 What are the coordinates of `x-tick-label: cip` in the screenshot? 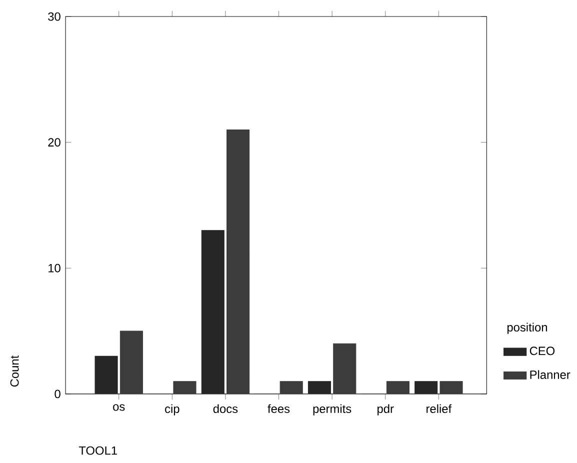 It's located at (172, 410).